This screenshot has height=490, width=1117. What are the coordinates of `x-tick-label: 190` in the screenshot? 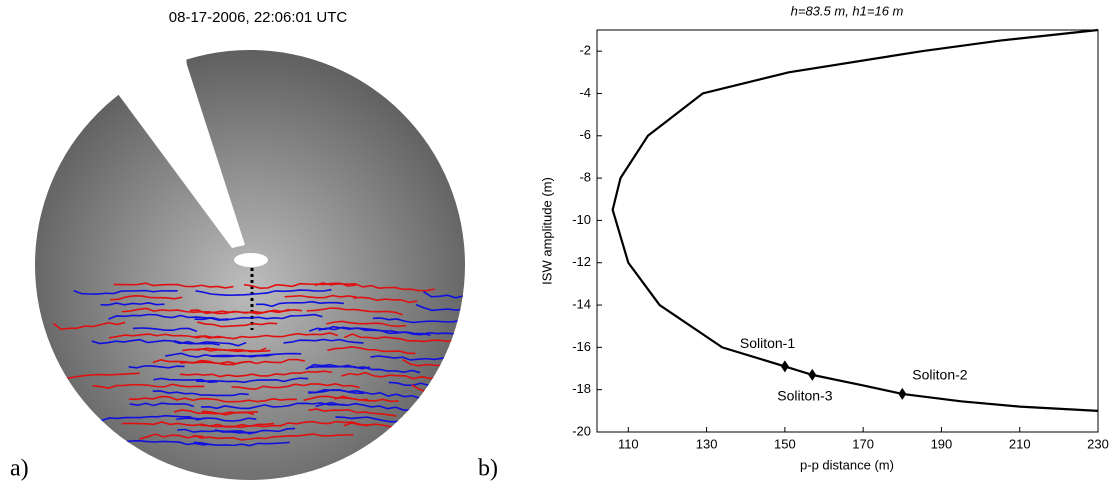 It's located at (942, 443).